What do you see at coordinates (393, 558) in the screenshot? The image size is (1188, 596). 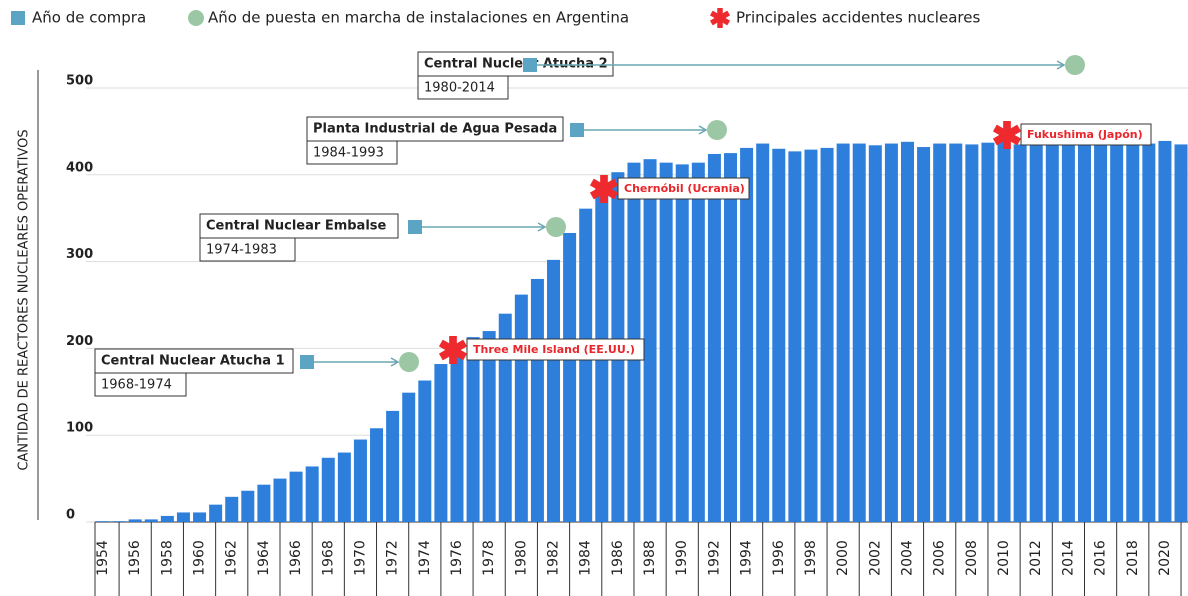 I see `x-tick-label: 1972` at bounding box center [393, 558].